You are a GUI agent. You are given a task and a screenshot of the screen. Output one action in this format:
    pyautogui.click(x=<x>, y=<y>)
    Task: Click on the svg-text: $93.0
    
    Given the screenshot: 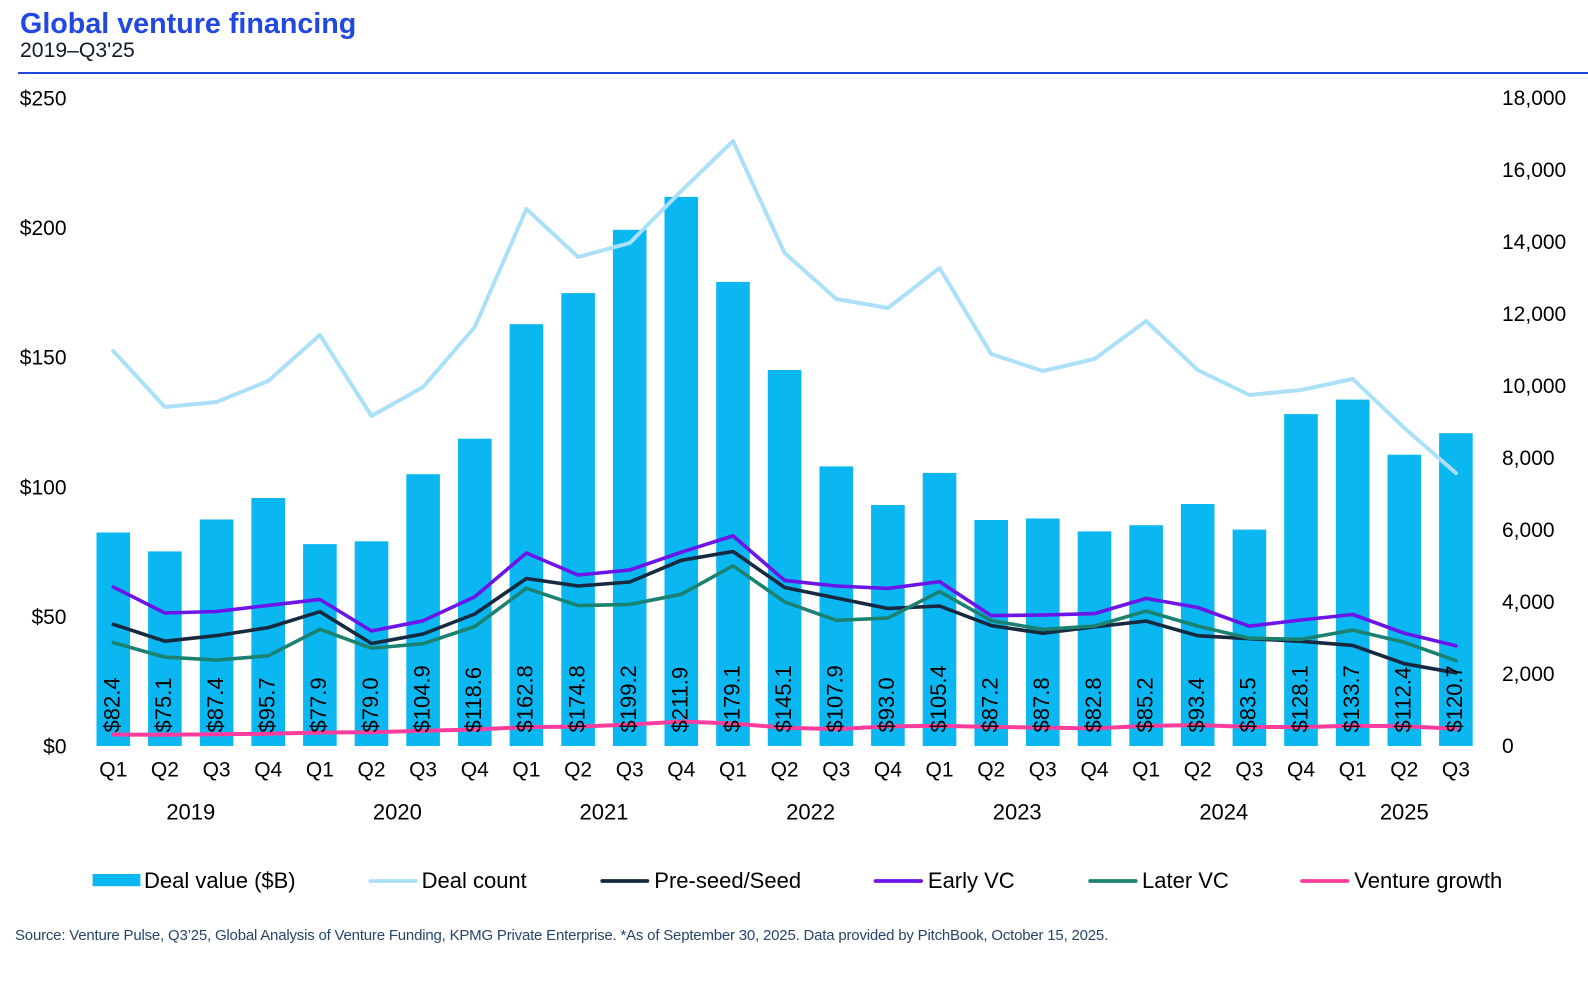 What is the action you would take?
    pyautogui.click(x=886, y=704)
    